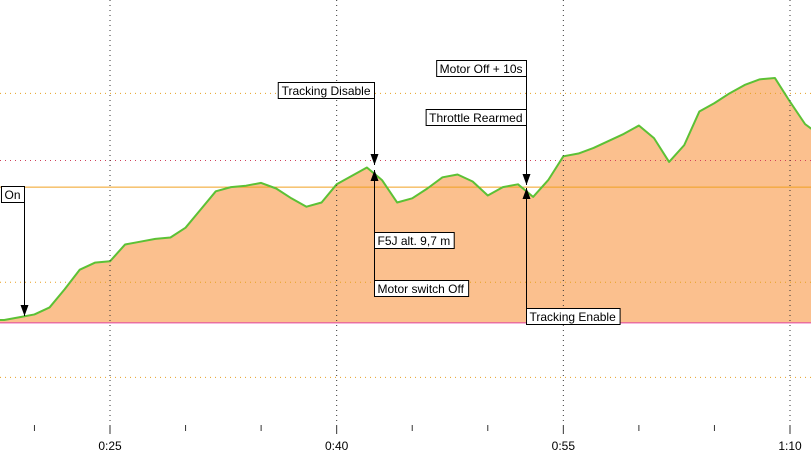 This screenshot has height=467, width=811. I want to click on x-tick-label: 0:55, so click(564, 446).